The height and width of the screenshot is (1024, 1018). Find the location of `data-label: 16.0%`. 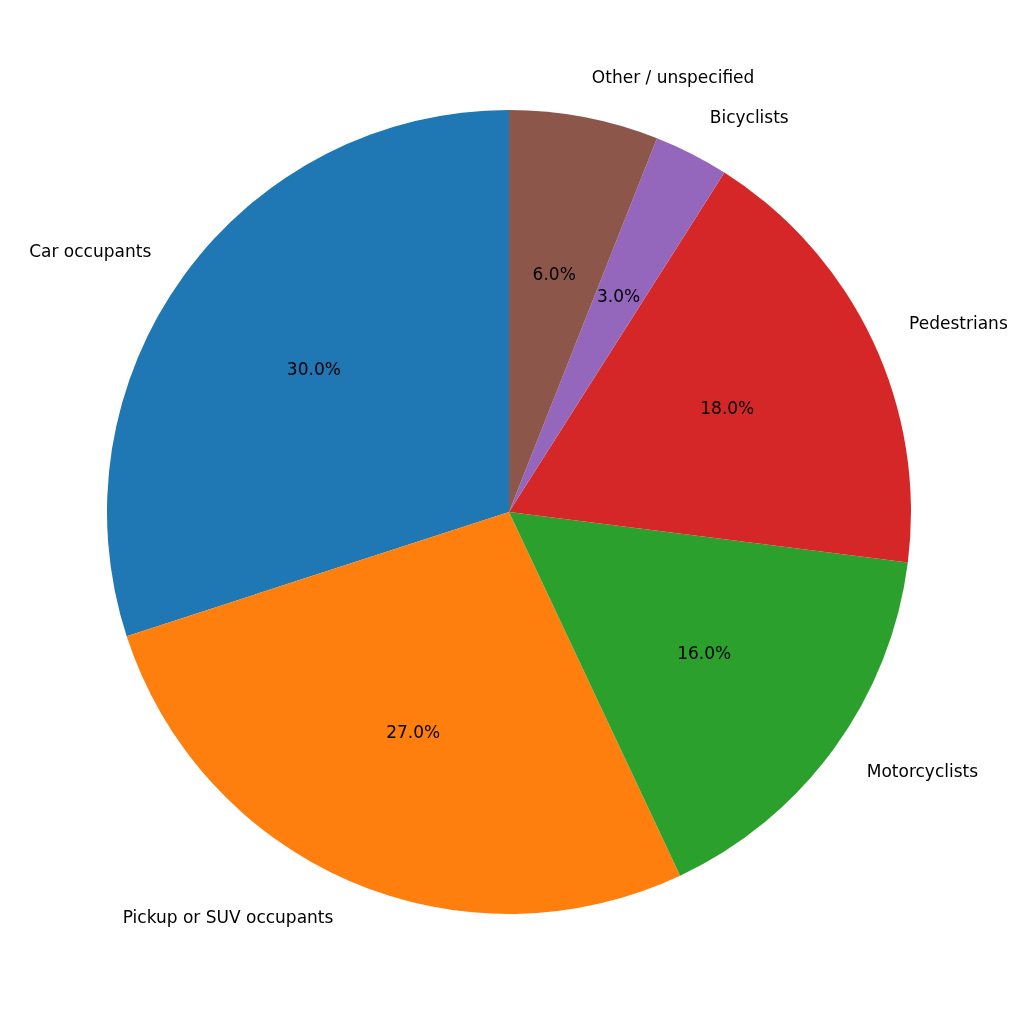

data-label: 16.0% is located at coordinates (704, 652).